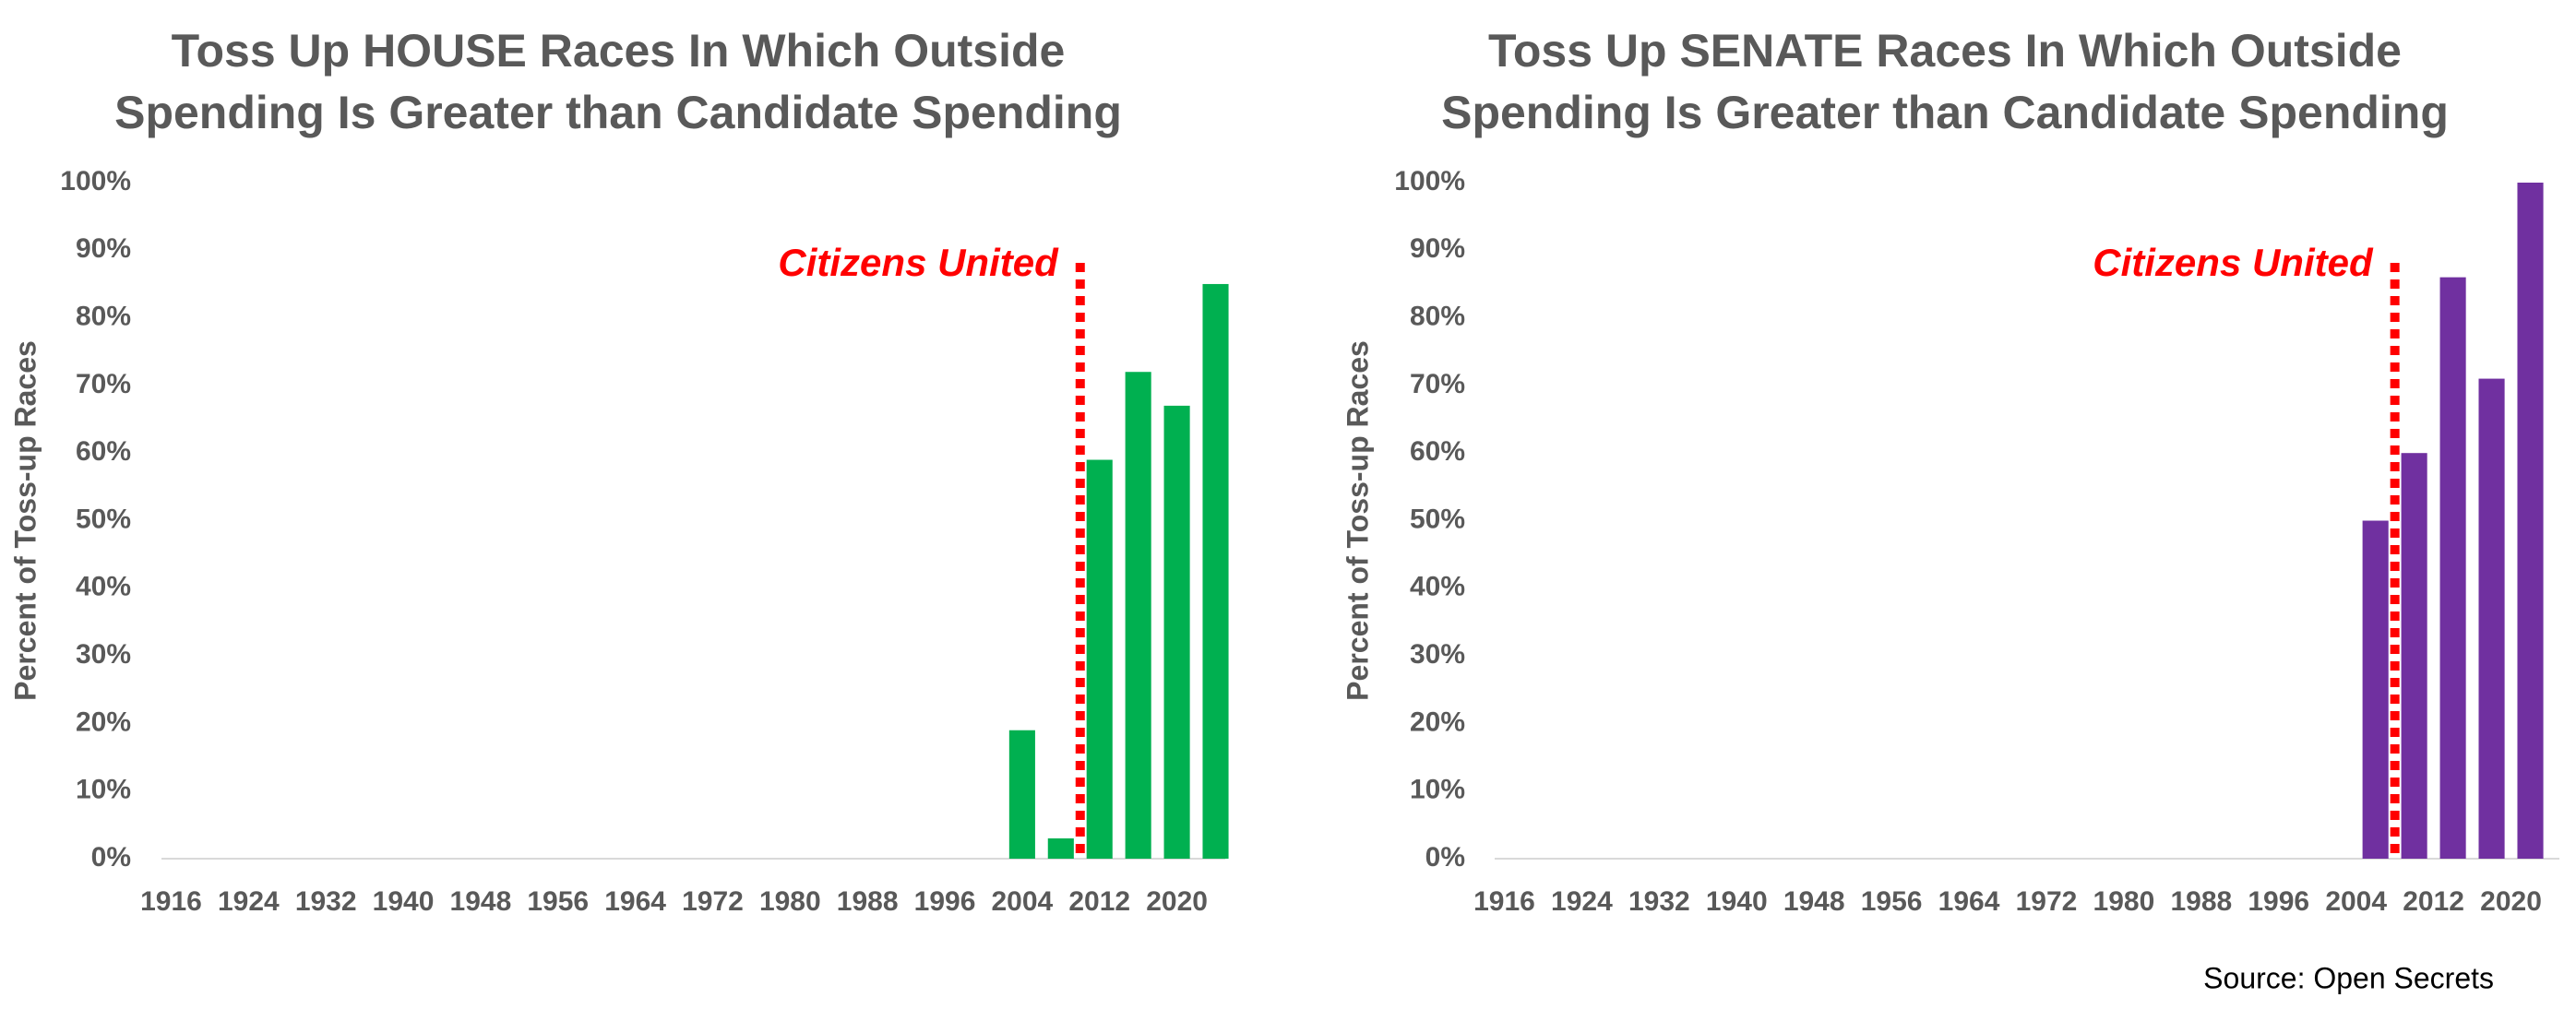 The height and width of the screenshot is (1033, 2576). Describe the element at coordinates (2348, 978) in the screenshot. I see `source: Source: Open Secrets` at that location.